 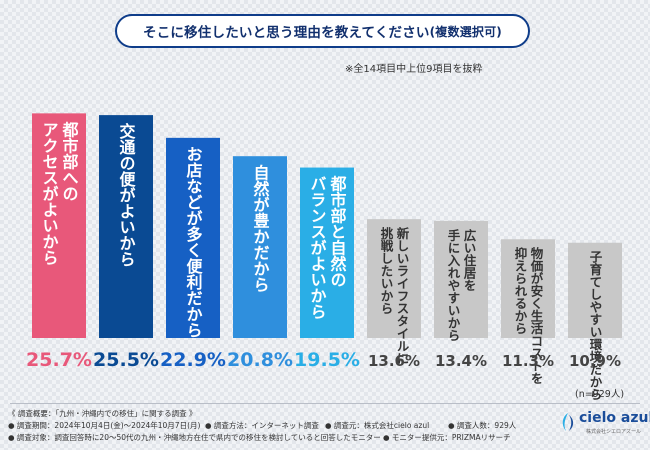 I want to click on sample-size-note: (n=929人), so click(x=600, y=394).